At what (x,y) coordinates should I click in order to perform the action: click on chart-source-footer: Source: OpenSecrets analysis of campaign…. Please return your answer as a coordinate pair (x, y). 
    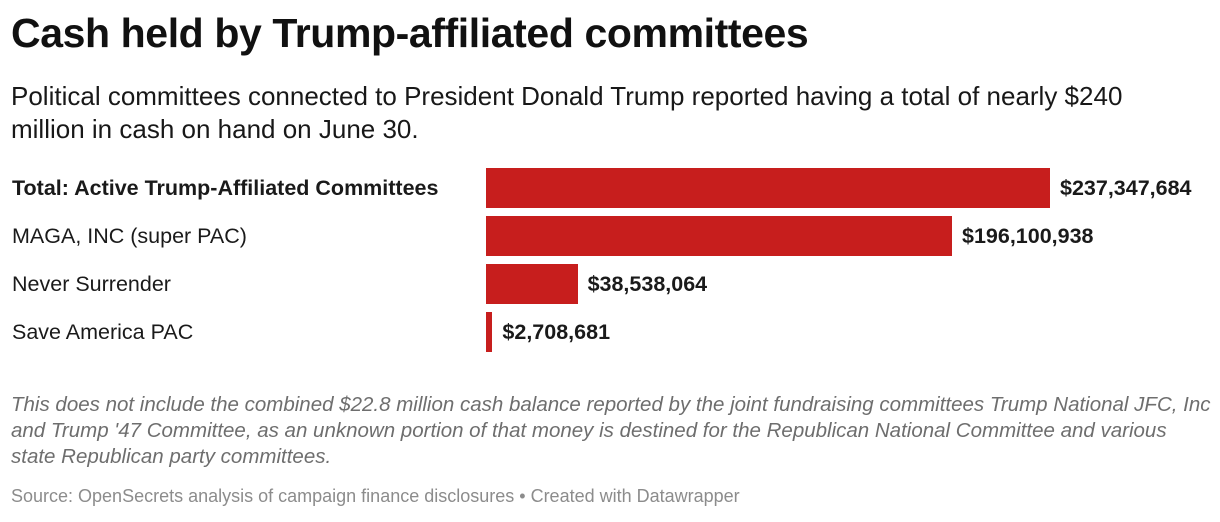
    Looking at the image, I should click on (375, 496).